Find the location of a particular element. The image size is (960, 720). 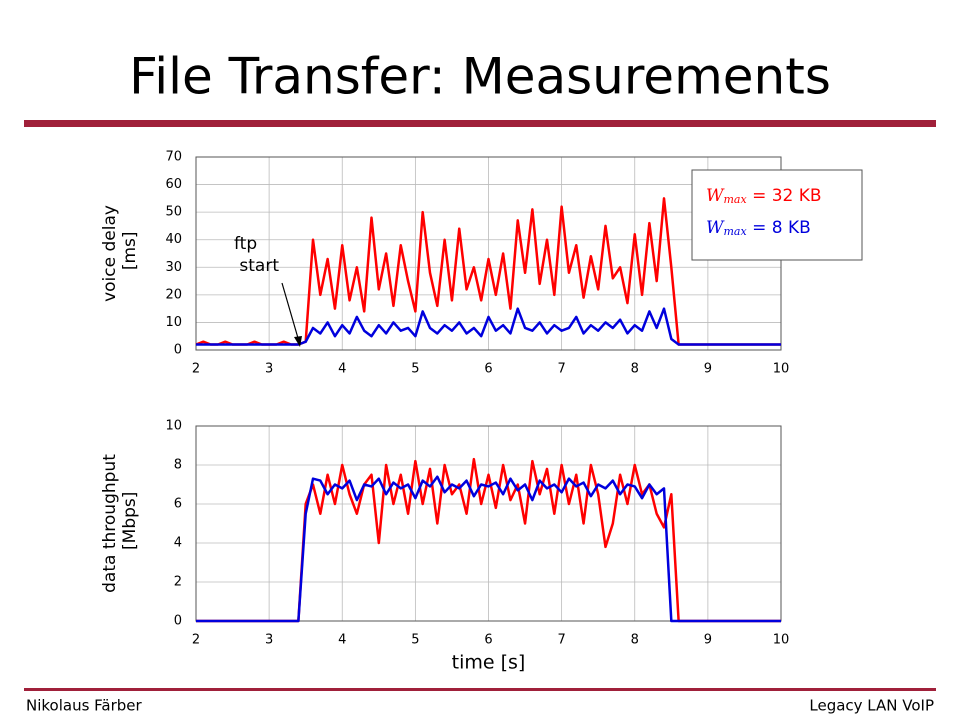

annotation-arrow is located at coordinates (291, 314).